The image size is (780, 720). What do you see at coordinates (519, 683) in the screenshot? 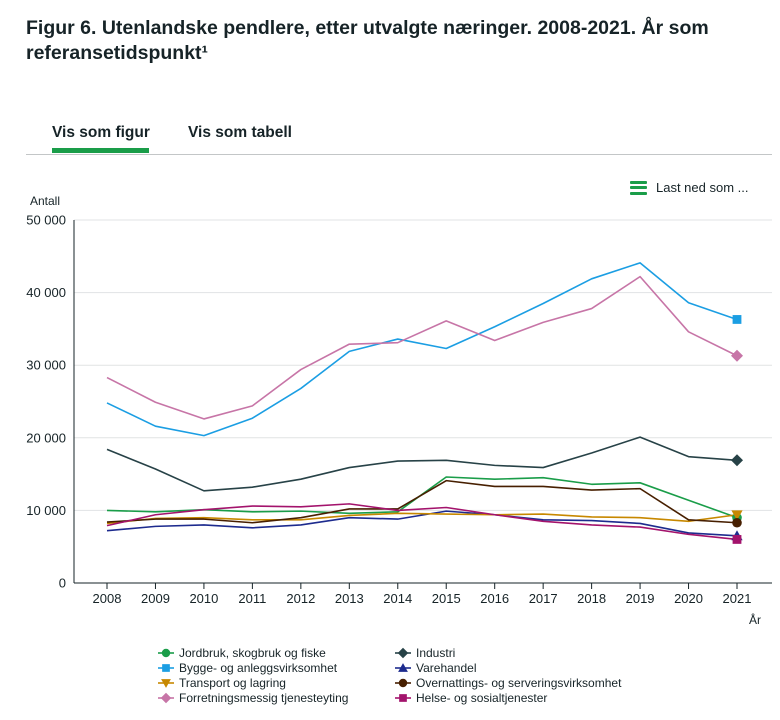
I see `legend-label: Overnattings- og serveringsvirksomhet` at bounding box center [519, 683].